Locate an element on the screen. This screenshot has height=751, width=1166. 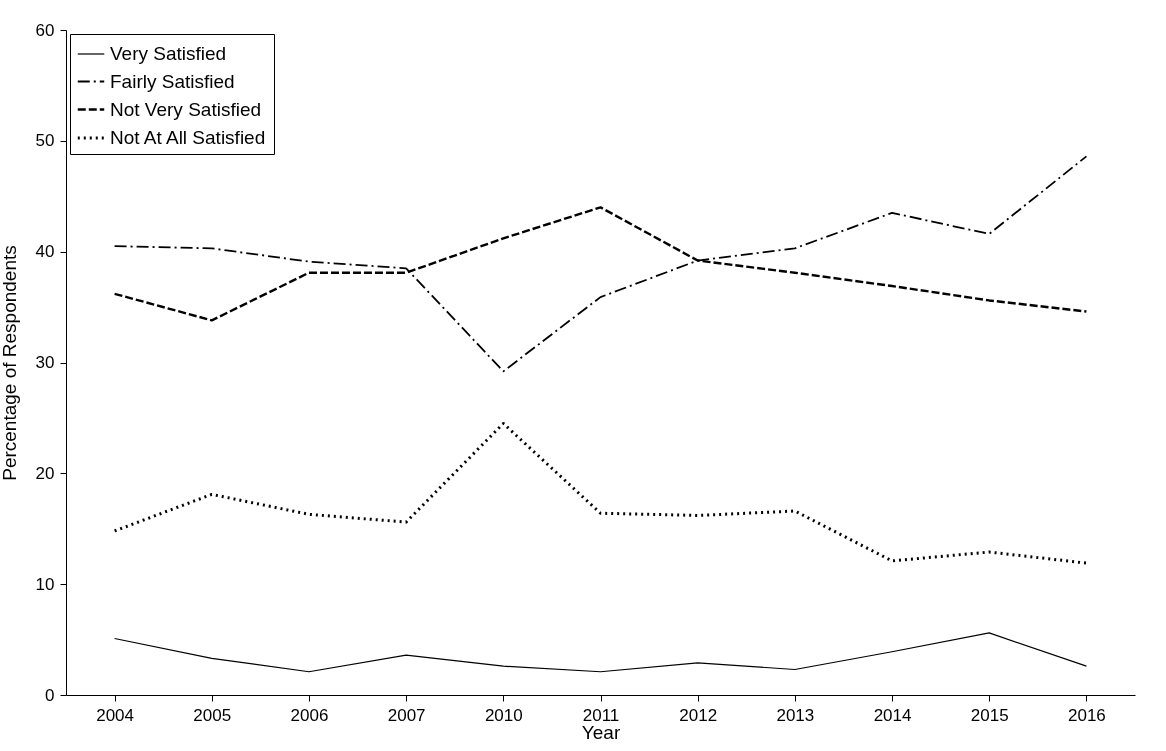
y-tick-label: 60 is located at coordinates (45, 30).